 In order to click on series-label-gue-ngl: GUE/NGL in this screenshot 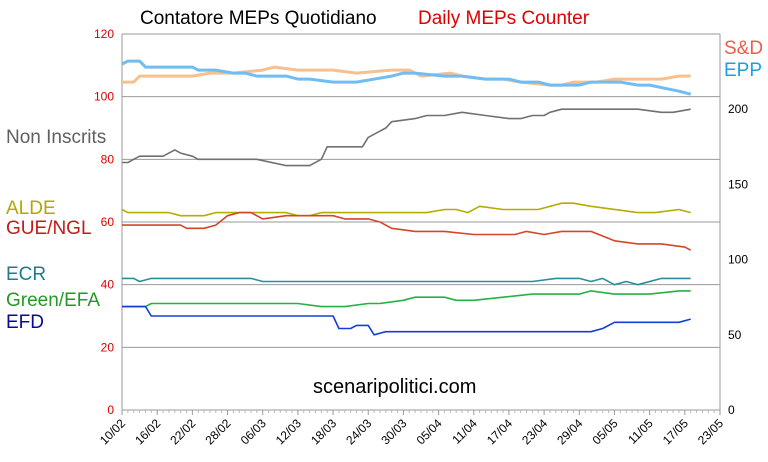, I will do `click(49, 228)`.